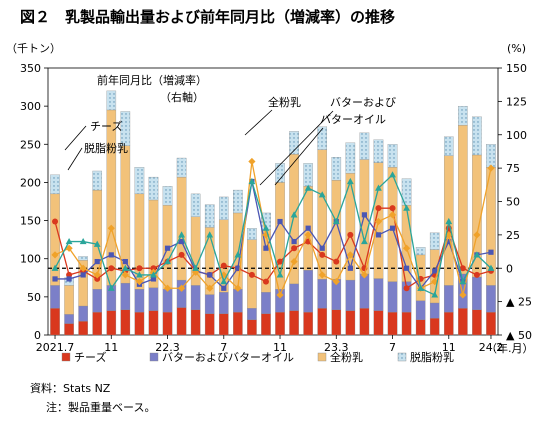  What do you see at coordinates (336, 282) in the screenshot?
I see `yoy-point-2-2023.3` at bounding box center [336, 282].